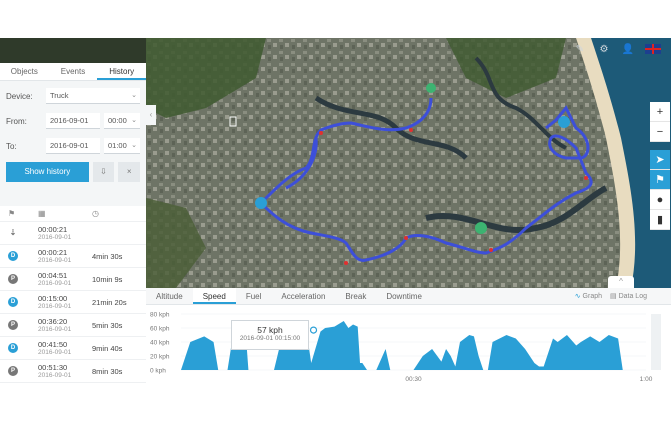 This screenshot has width=671, height=426. Describe the element at coordinates (61, 279) in the screenshot. I see `event-time: 00:04:51 2016-09-01` at that location.